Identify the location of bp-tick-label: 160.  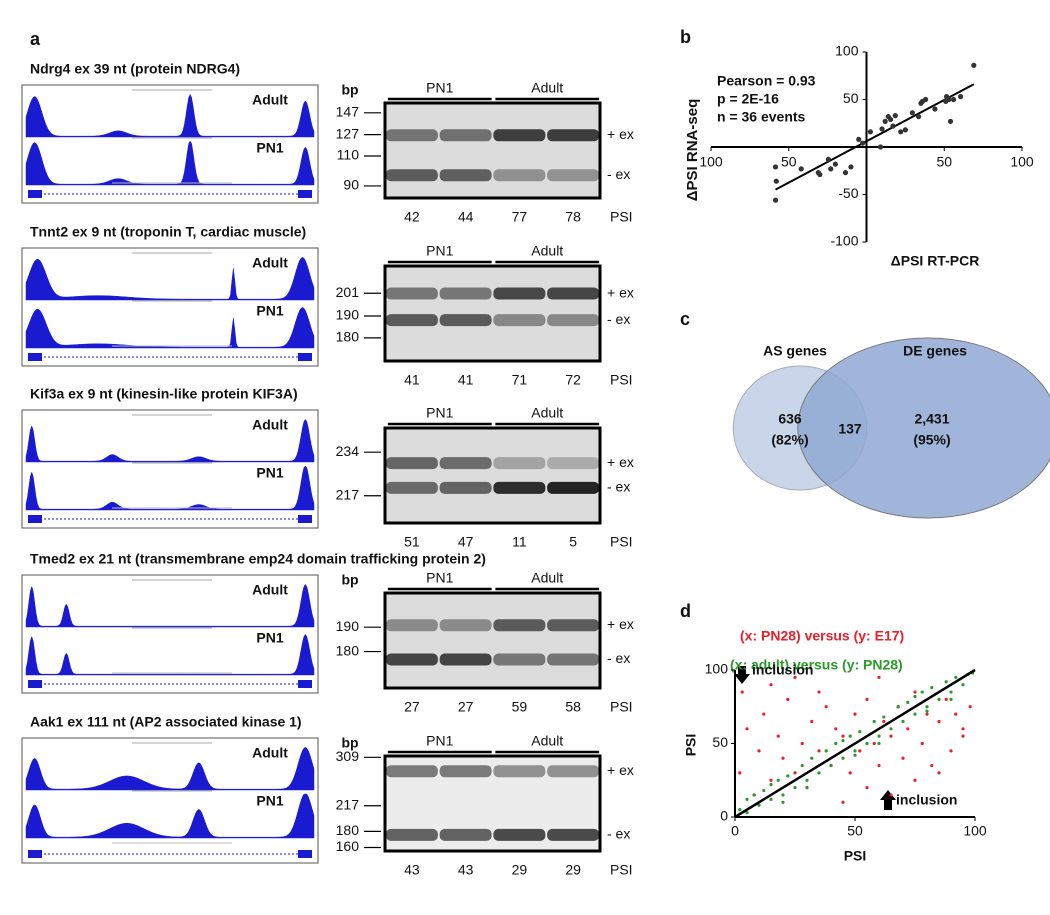
(348, 846).